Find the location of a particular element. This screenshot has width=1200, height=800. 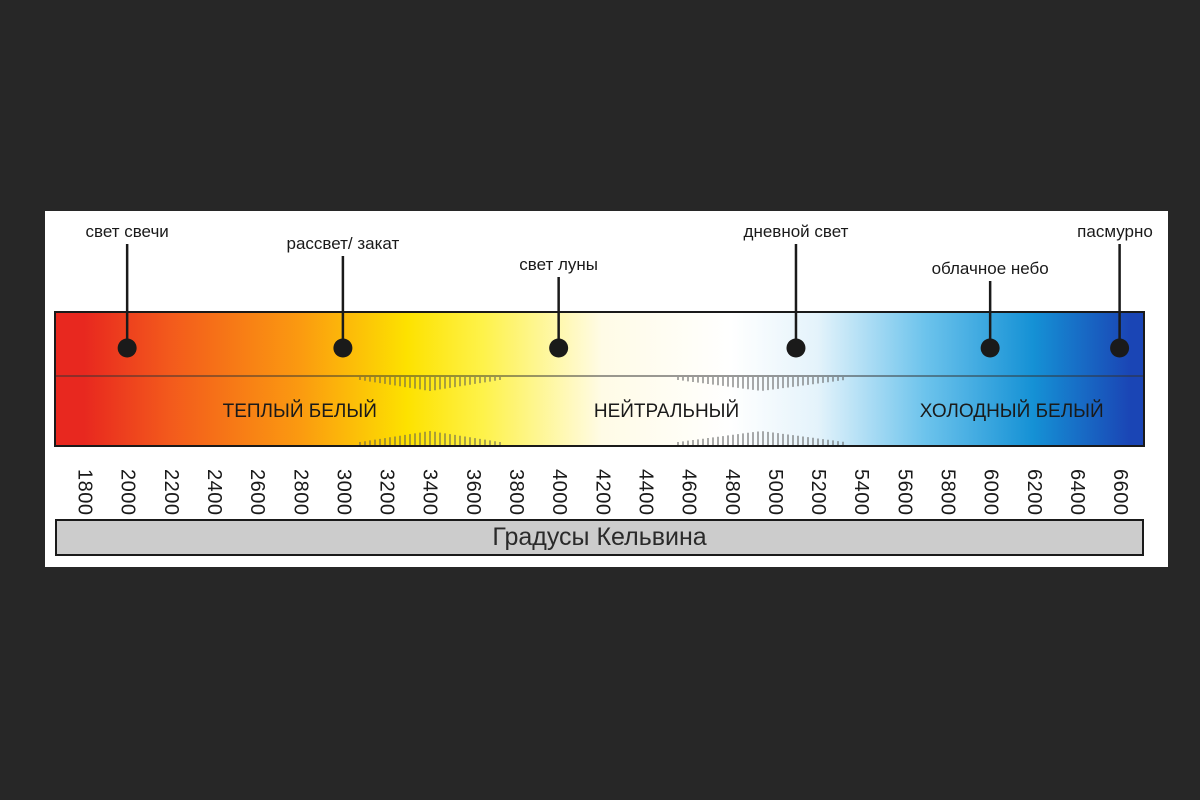

tick-label: 2600 is located at coordinates (257, 492).